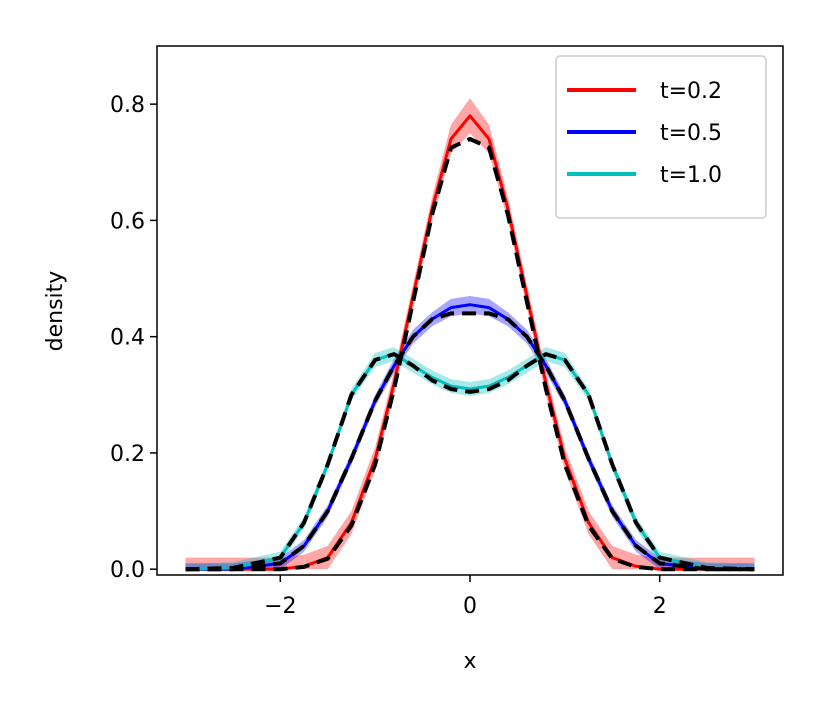 The height and width of the screenshot is (712, 830). I want to click on x-axis-label: x, so click(469, 661).